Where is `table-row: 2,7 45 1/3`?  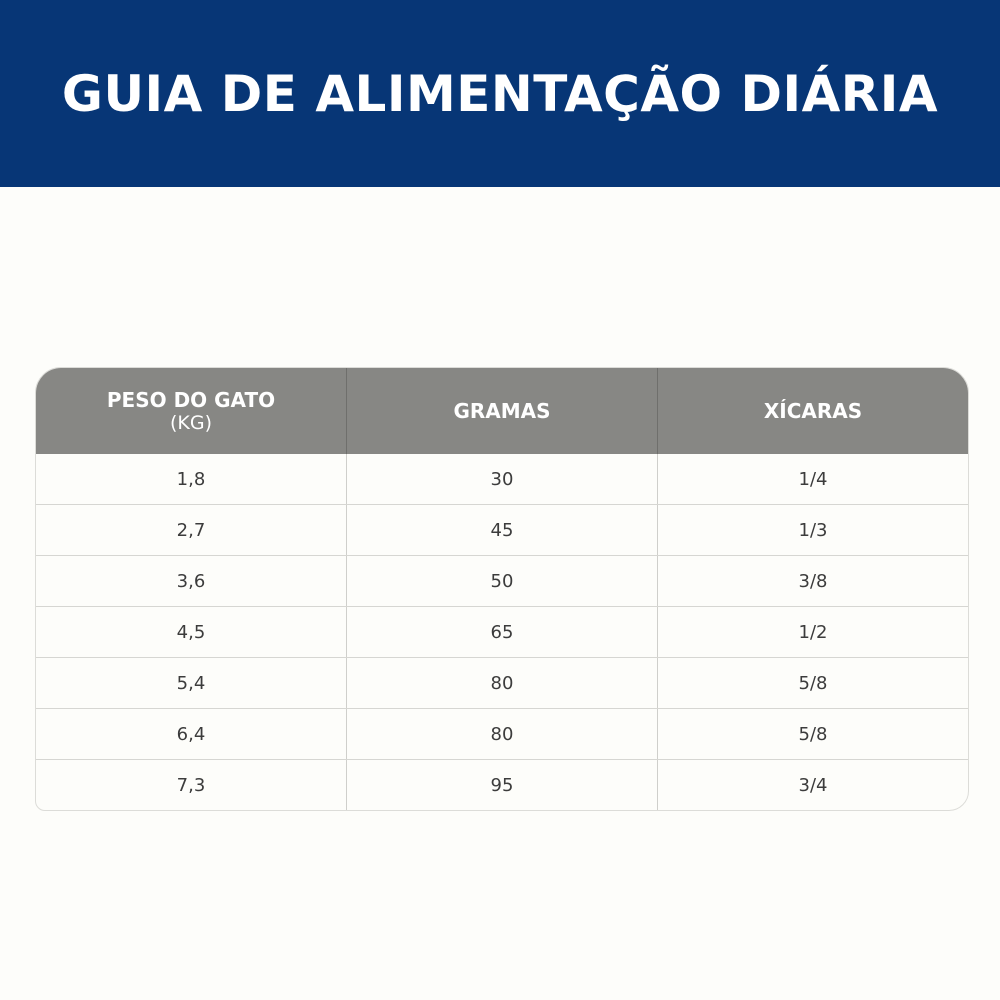
table-row: 2,7 45 1/3 is located at coordinates (502, 529).